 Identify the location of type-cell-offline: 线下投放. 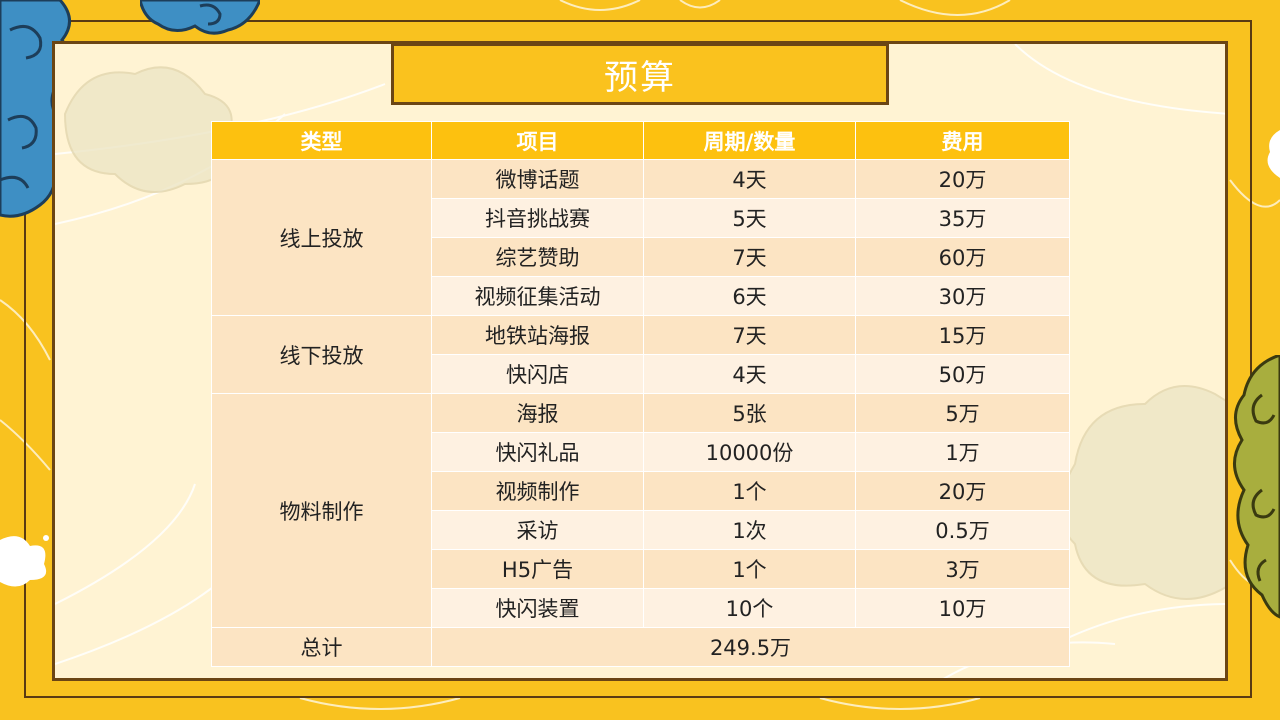
(321, 354).